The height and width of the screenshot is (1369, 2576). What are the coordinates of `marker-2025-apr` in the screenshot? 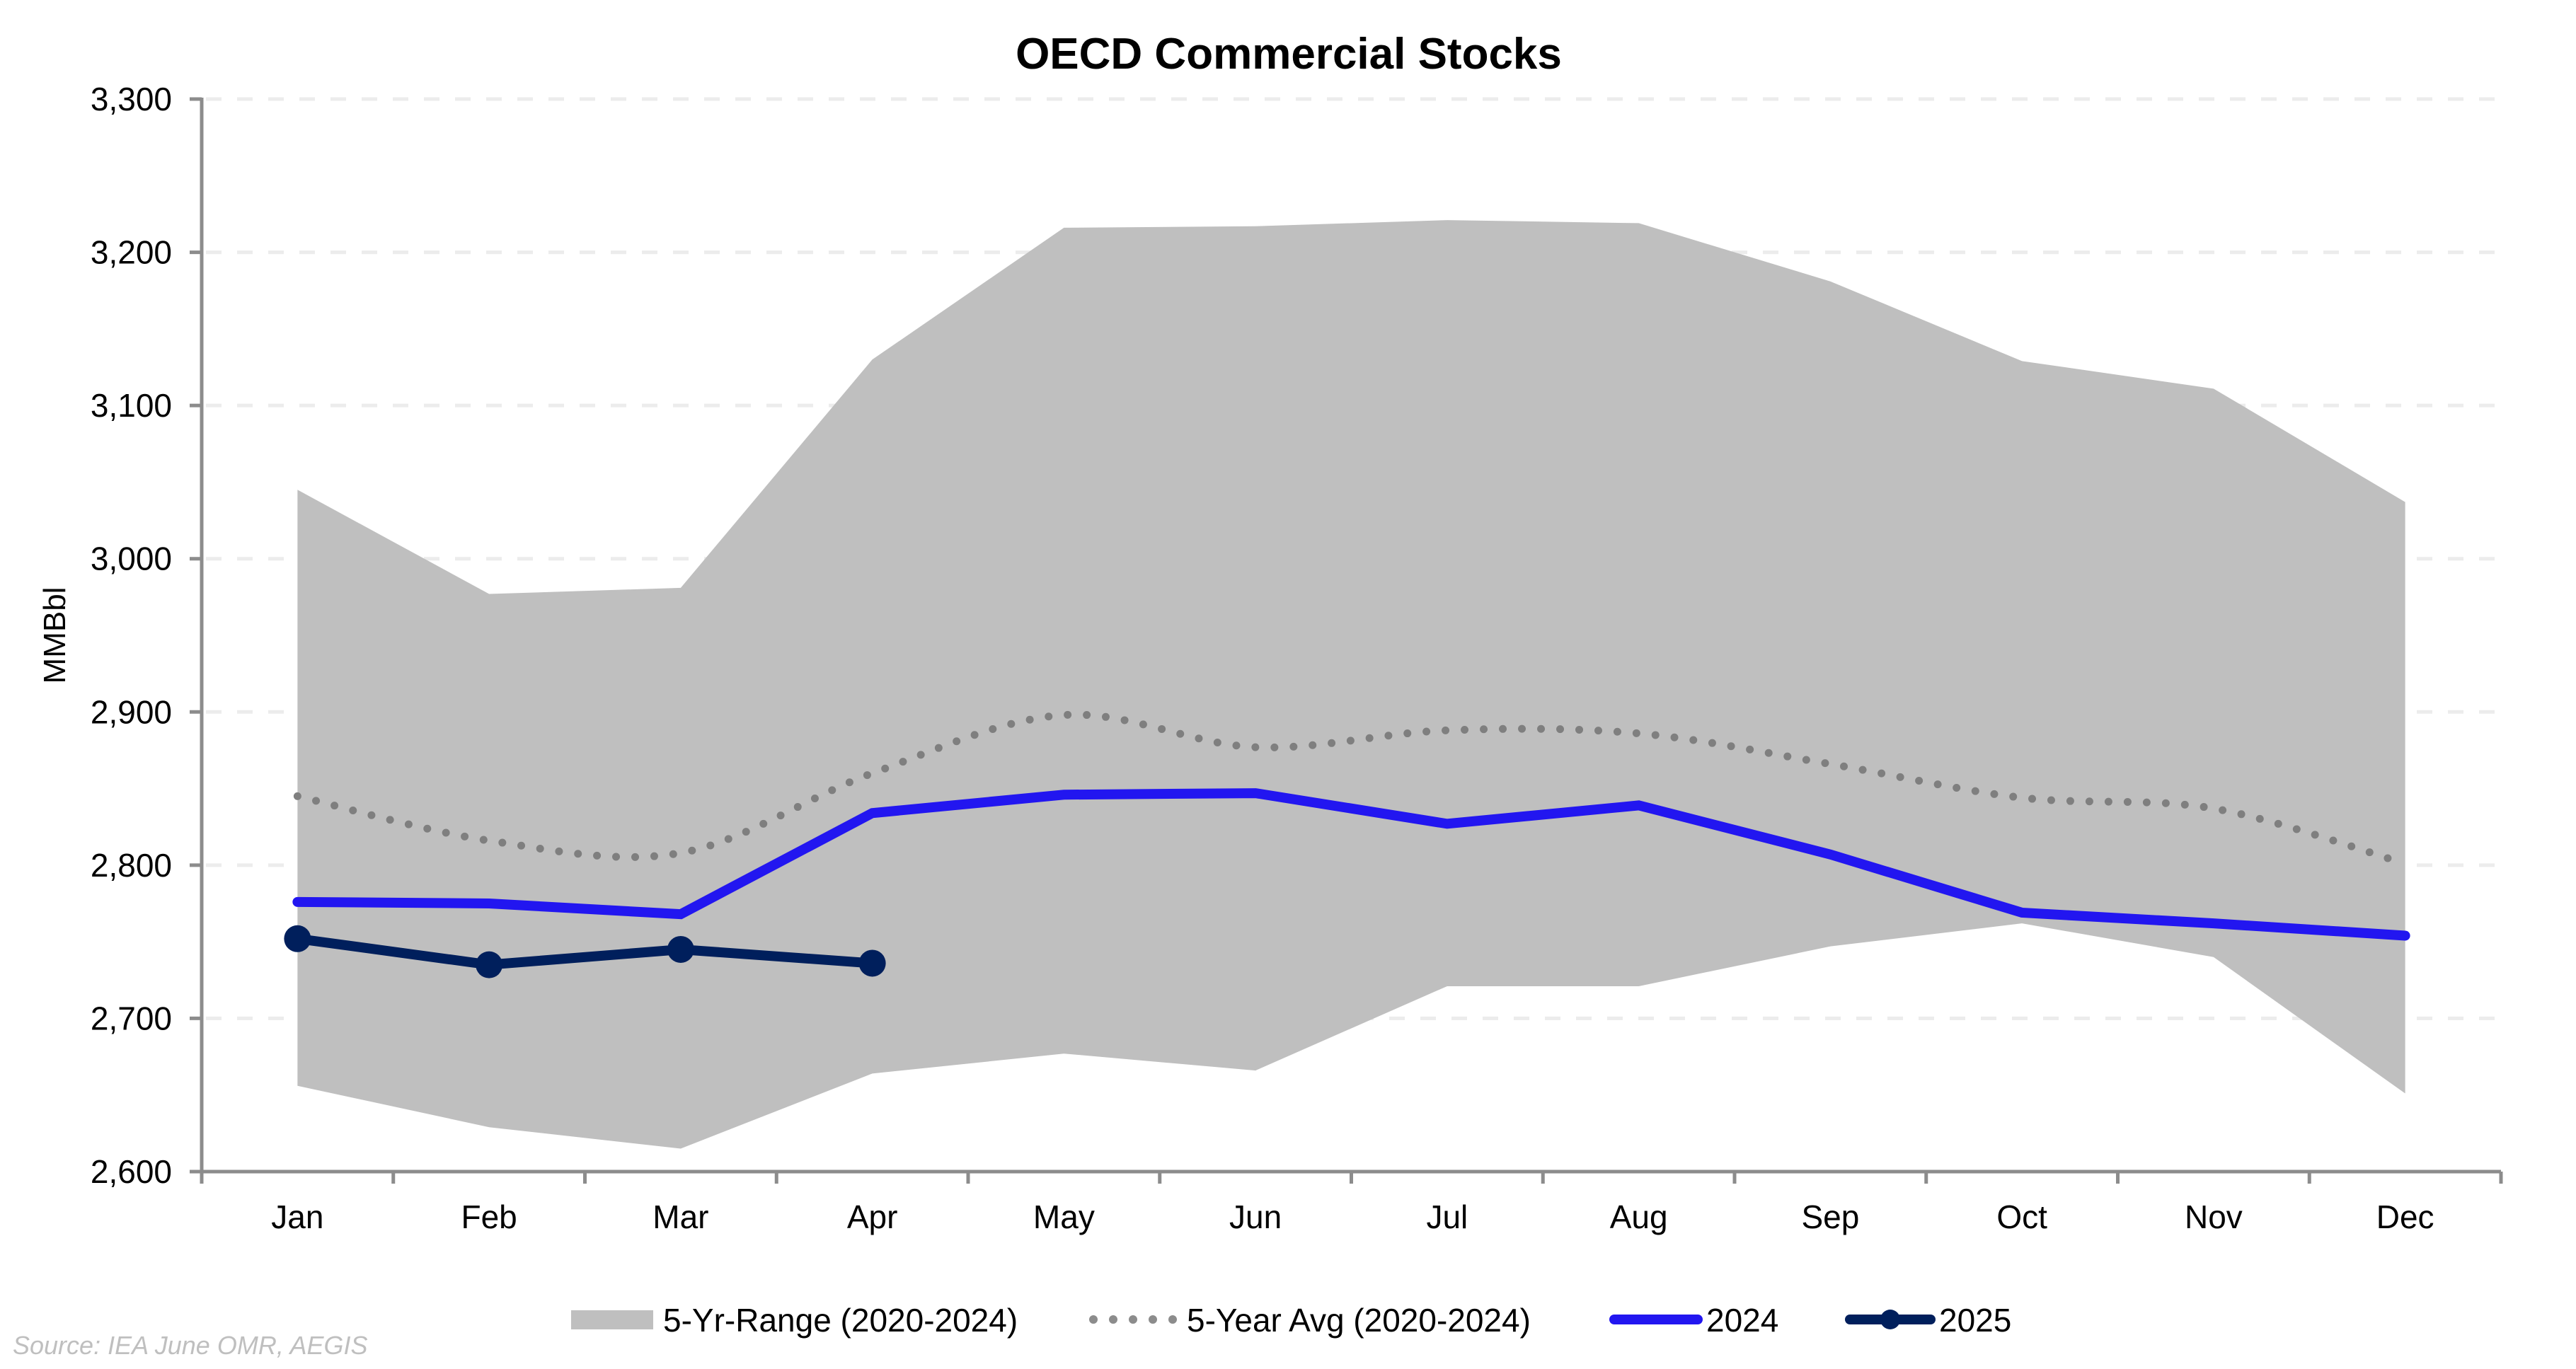 It's located at (872, 963).